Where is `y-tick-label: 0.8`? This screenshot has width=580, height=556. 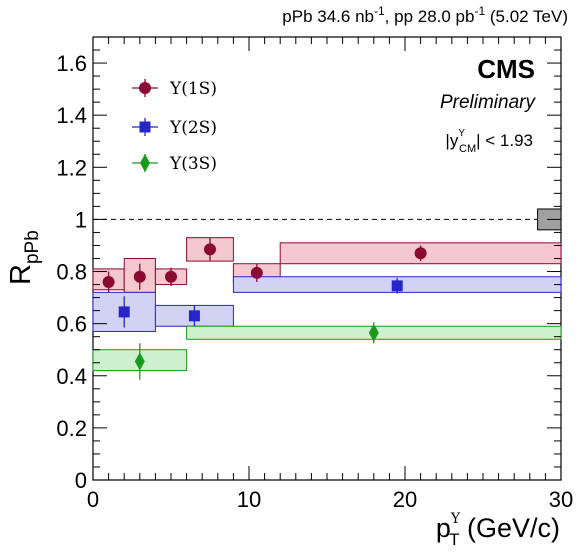
y-tick-label: 0.8 is located at coordinates (71, 272).